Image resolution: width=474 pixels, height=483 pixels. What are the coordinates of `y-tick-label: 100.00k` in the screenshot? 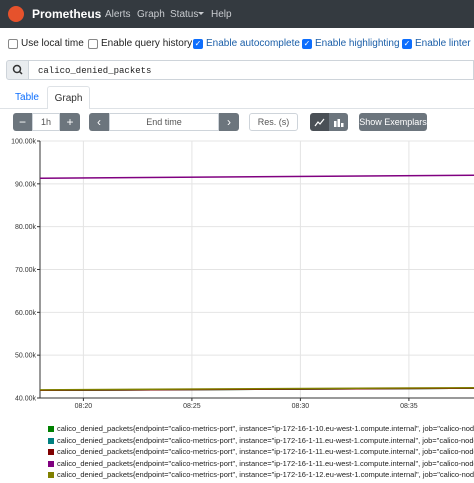 It's located at (23, 142).